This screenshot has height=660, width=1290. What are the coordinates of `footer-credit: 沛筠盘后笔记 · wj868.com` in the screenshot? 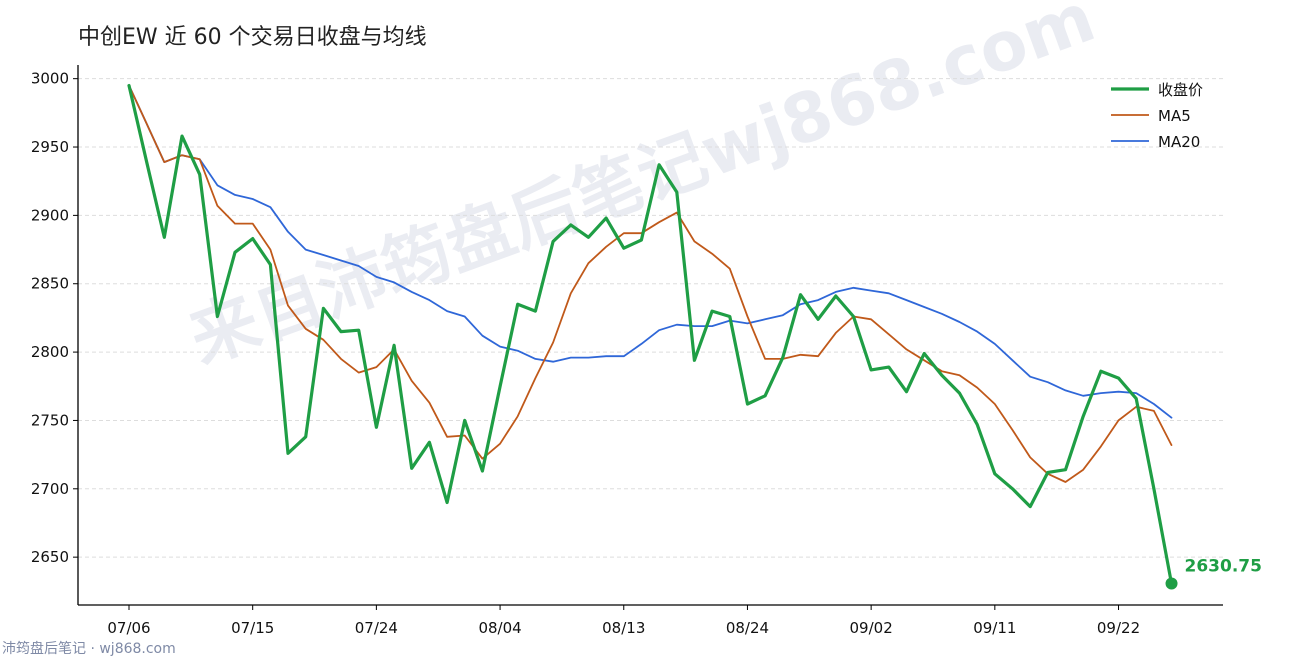 It's located at (89, 648).